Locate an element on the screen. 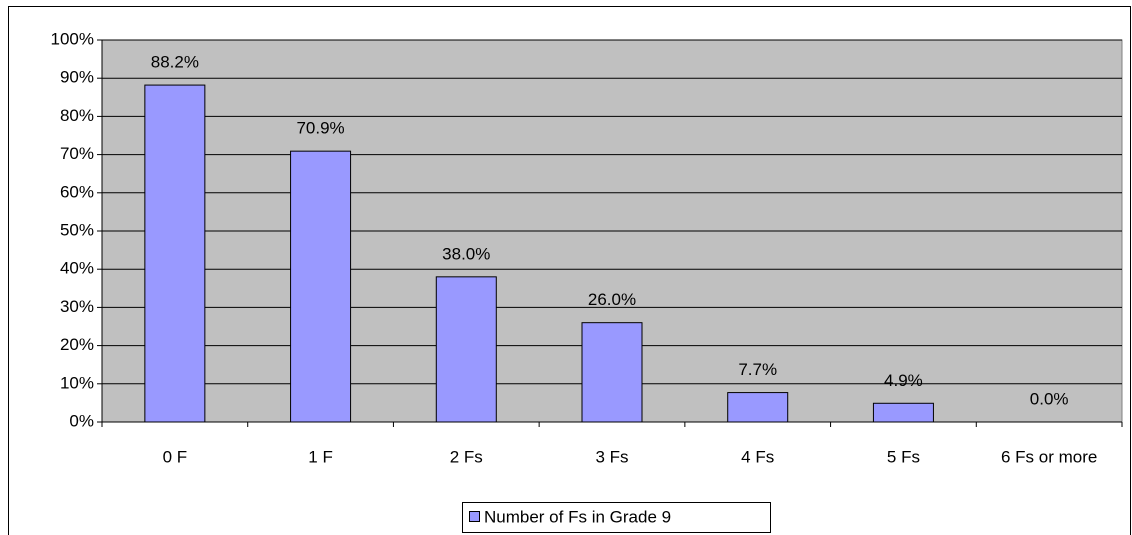 This screenshot has width=1132, height=535. x-tick-label: 4 Fs is located at coordinates (757, 456).